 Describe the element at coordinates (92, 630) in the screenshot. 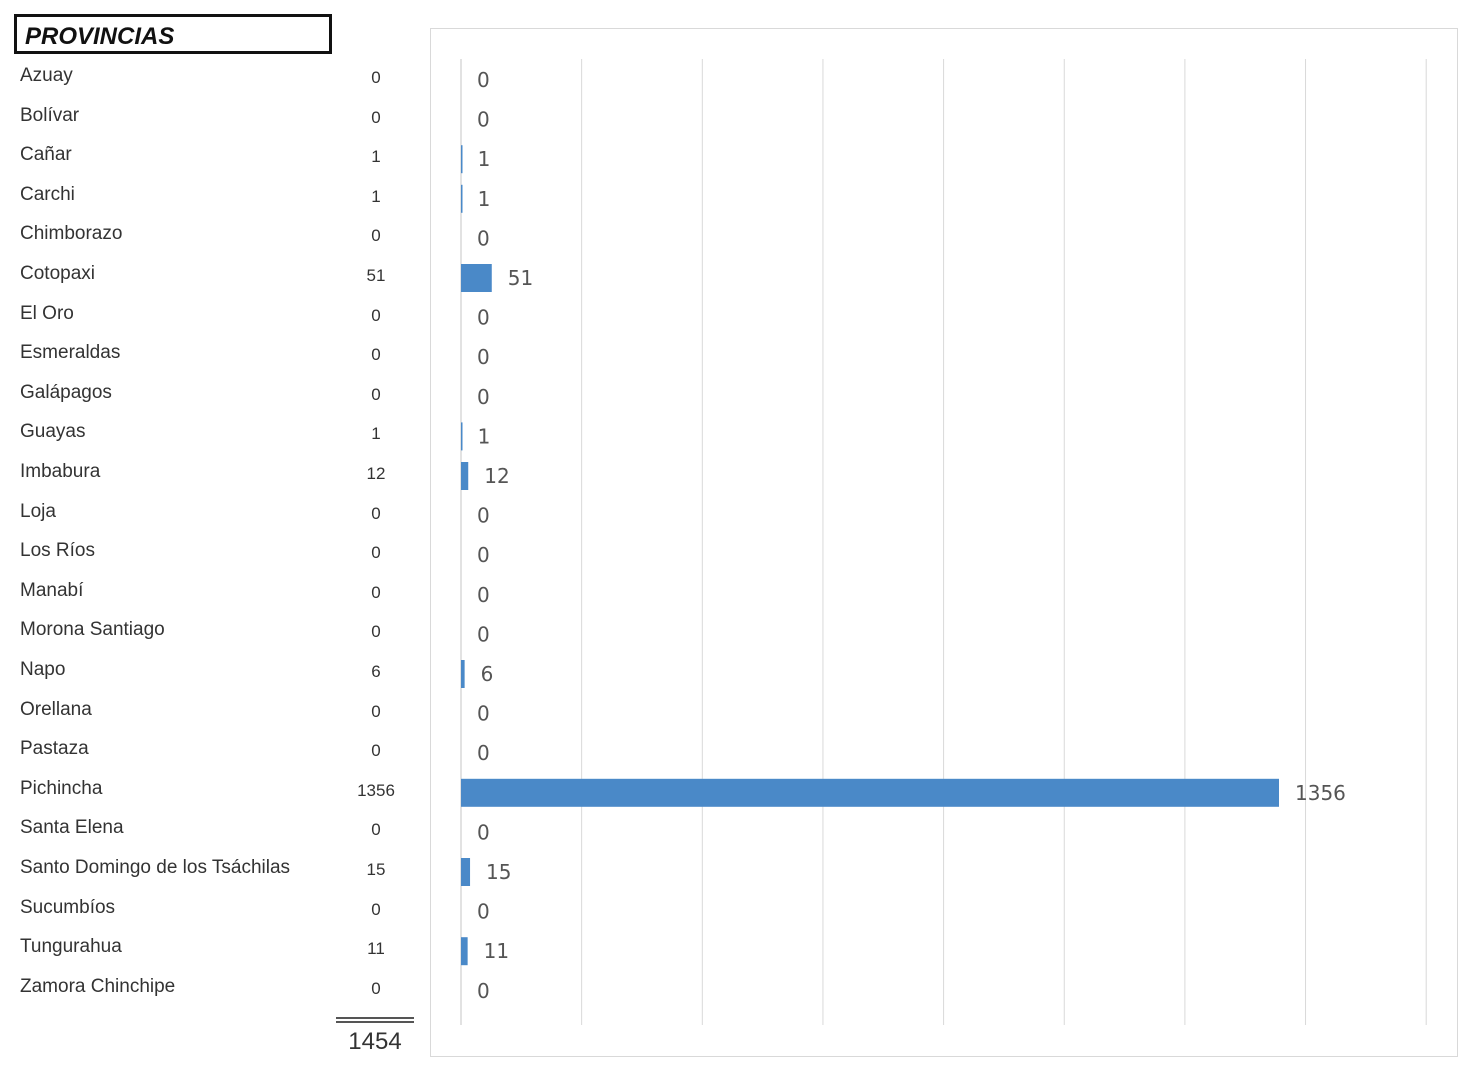

I see `province-name: Morona Santiago` at that location.